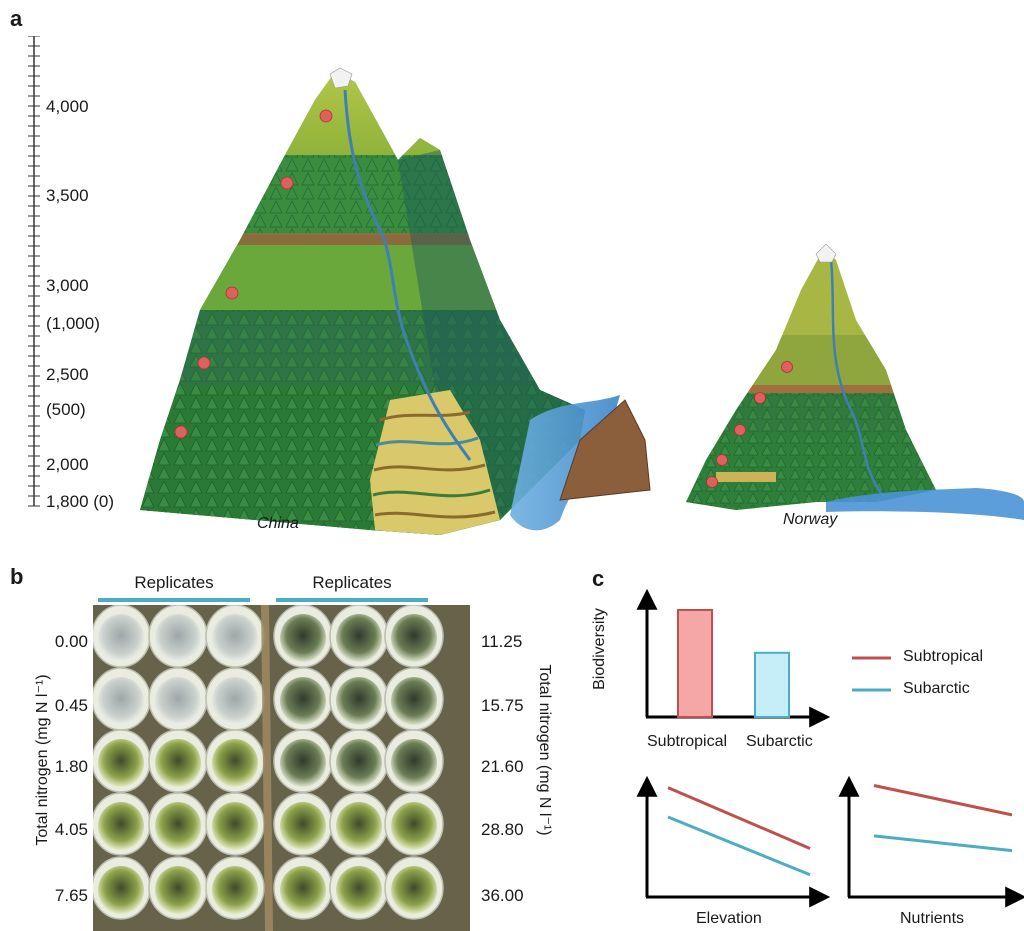 This screenshot has width=1024, height=931. Describe the element at coordinates (932, 918) in the screenshot. I see `x-label-nutrients: Nutrients` at that location.